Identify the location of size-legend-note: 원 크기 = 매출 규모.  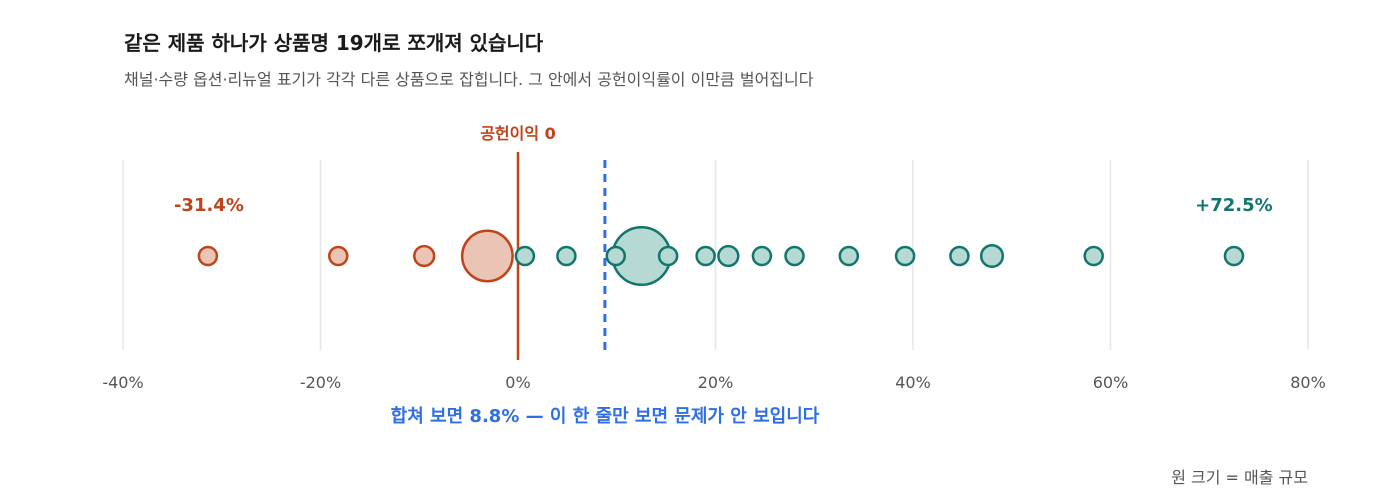
(1239, 477).